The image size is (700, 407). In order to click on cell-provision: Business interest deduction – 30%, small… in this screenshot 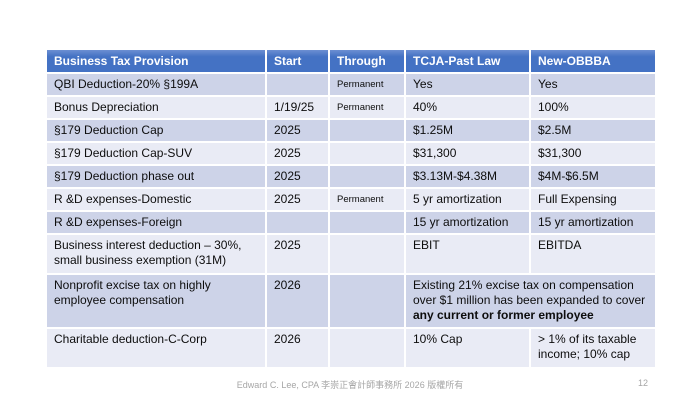, I will do `click(156, 254)`.